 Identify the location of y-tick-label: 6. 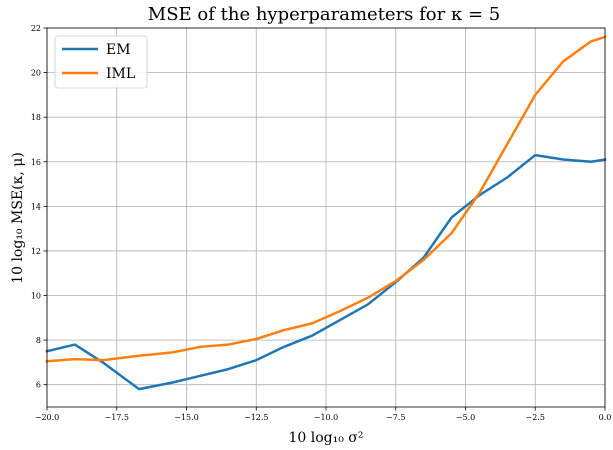
(38, 385).